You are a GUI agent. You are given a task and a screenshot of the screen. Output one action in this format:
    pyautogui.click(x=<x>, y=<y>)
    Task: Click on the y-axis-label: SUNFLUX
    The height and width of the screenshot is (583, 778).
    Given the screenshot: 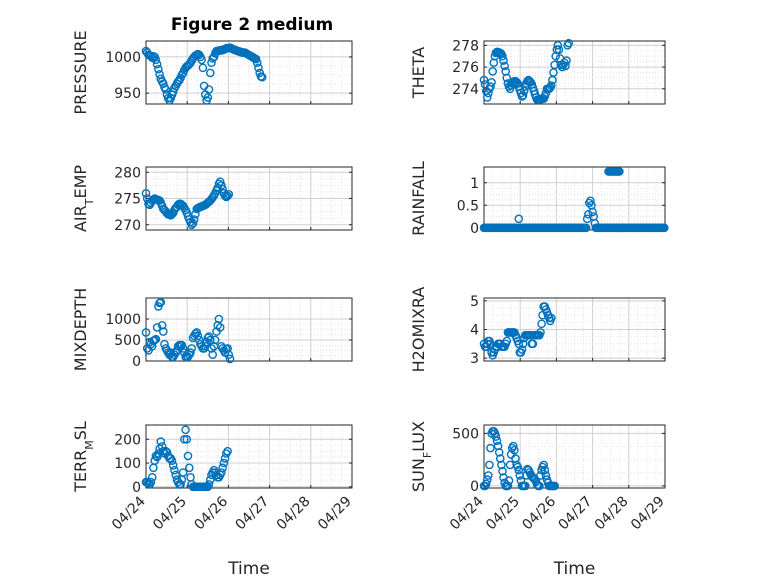 What is the action you would take?
    pyautogui.click(x=421, y=456)
    